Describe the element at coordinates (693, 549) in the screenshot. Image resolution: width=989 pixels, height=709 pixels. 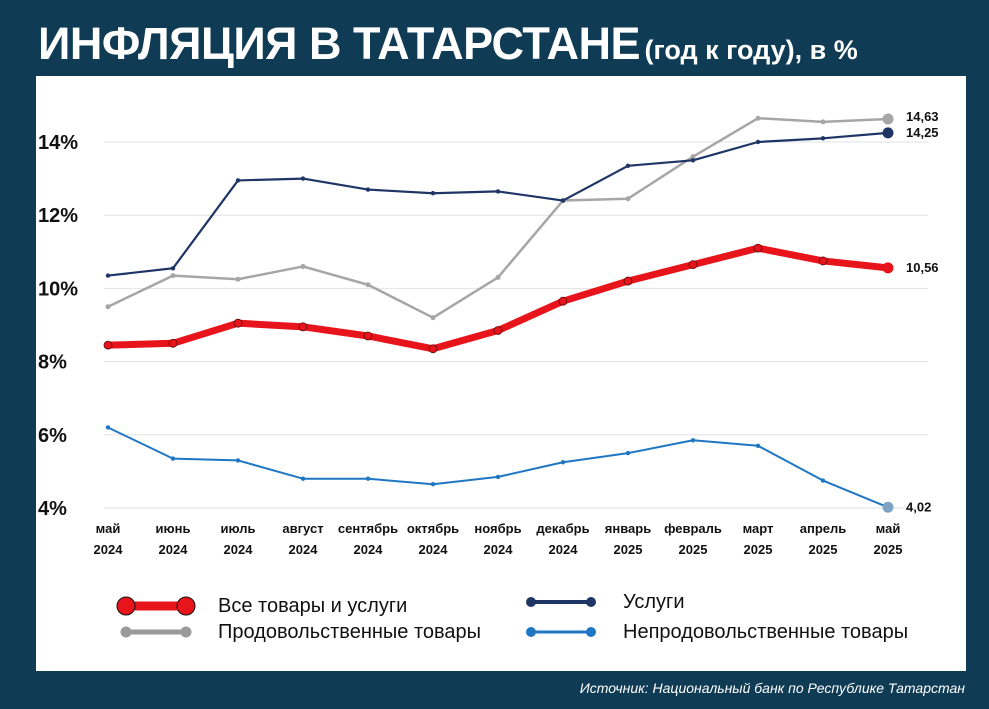
I see `x-tick-year-9: 2025` at that location.